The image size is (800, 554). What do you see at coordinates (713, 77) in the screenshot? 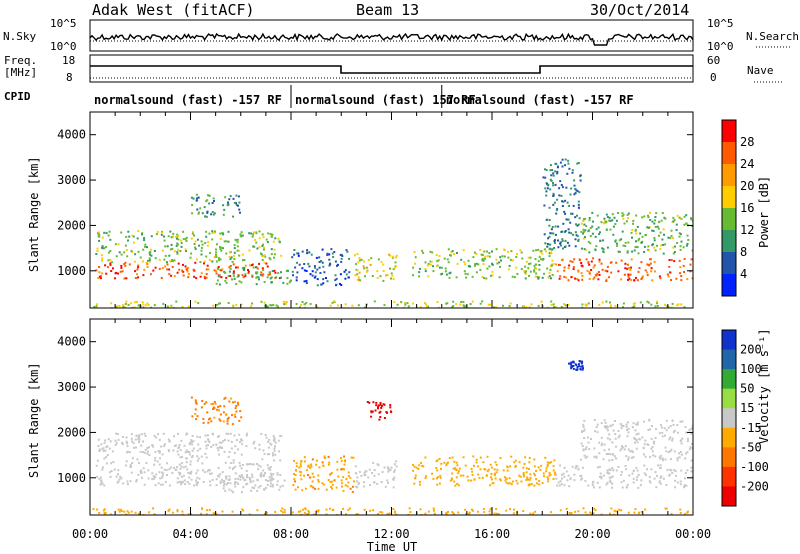
I see `nave-tick-low: 0` at bounding box center [713, 77].